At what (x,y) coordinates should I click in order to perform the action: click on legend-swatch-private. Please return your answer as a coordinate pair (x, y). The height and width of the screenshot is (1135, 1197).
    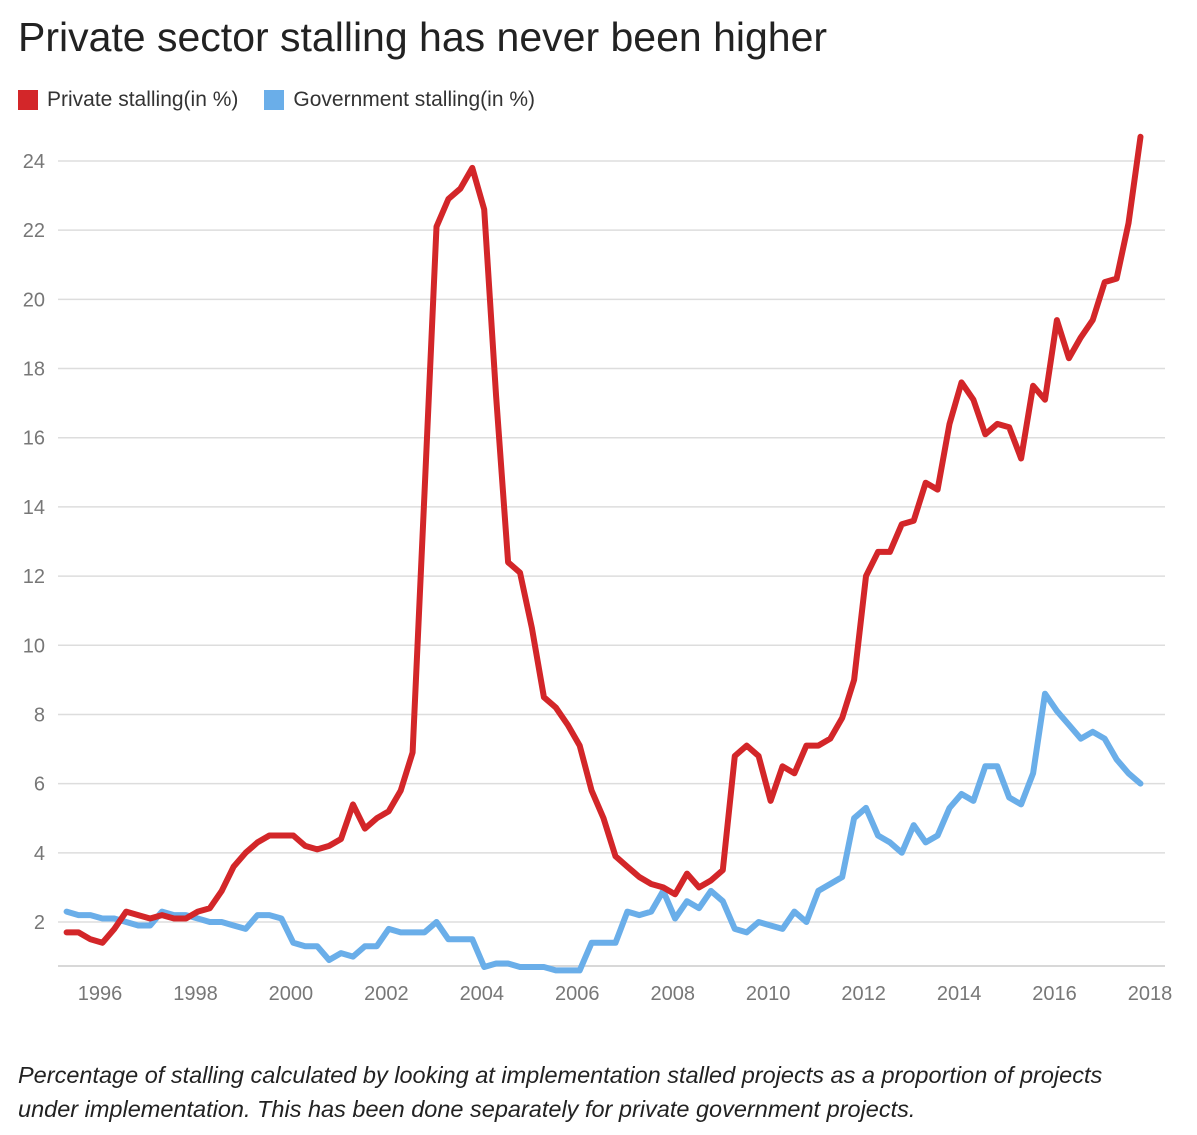
    Looking at the image, I should click on (28, 100).